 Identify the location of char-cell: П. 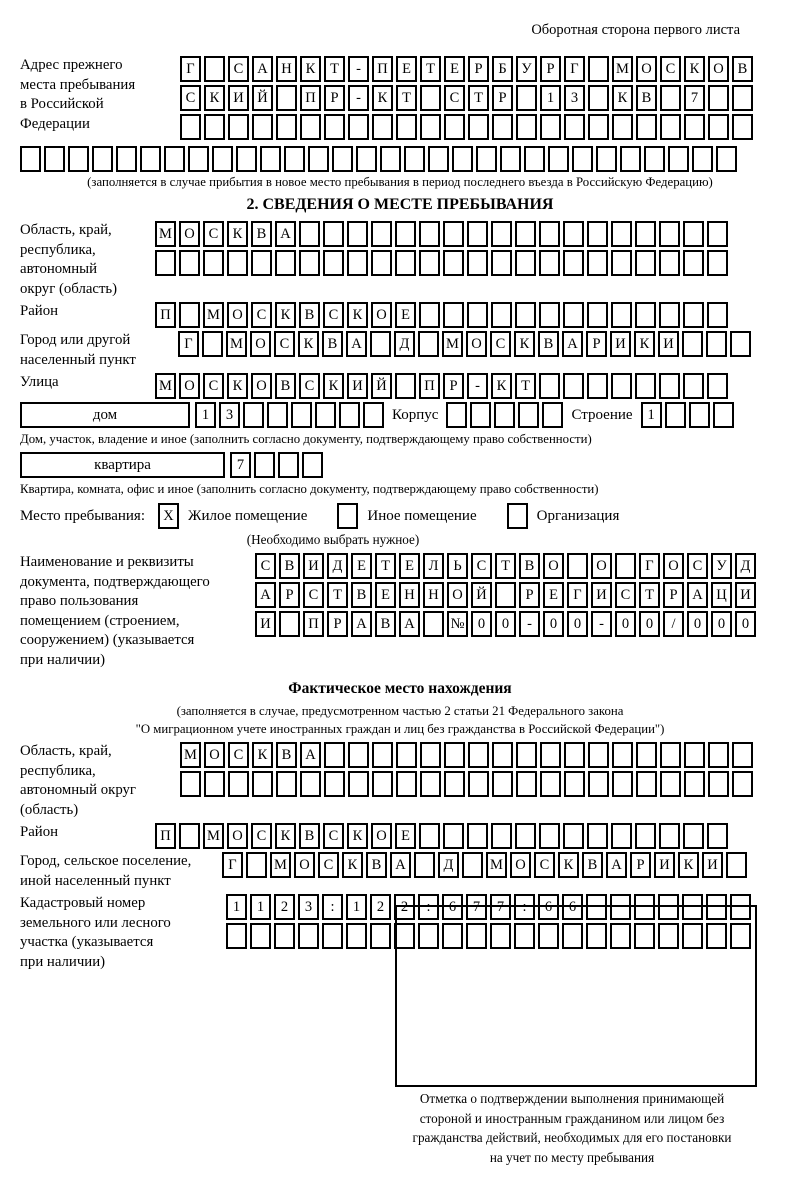
(165, 315).